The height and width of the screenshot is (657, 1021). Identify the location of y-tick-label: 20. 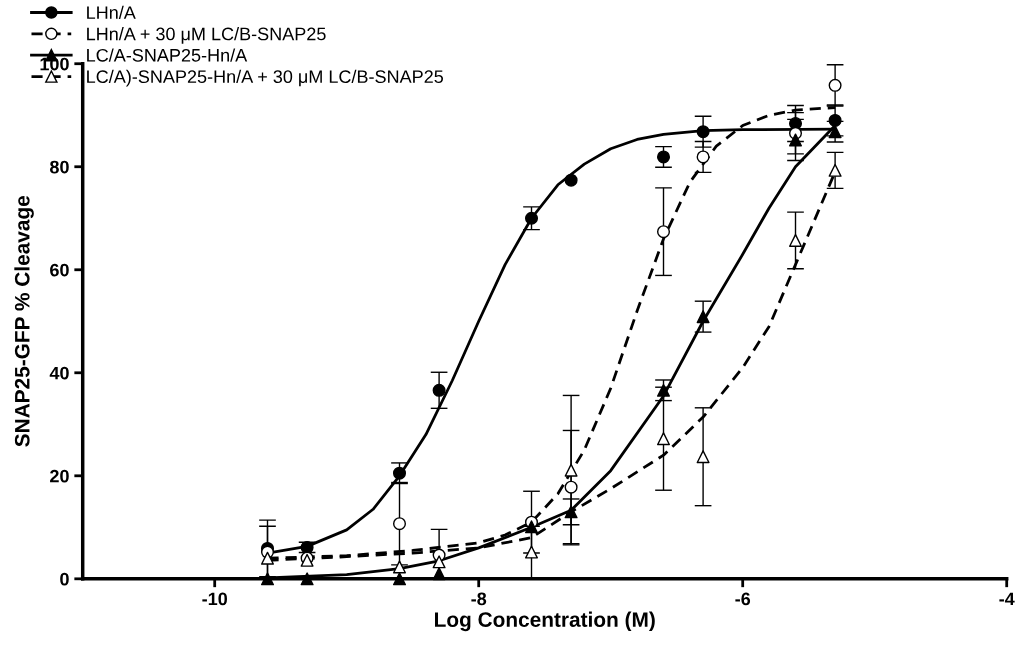
(59, 476).